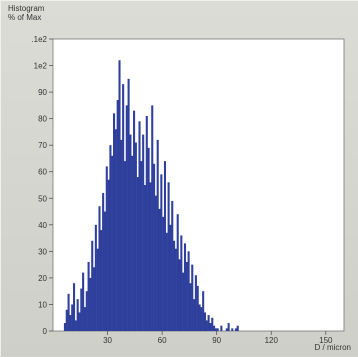  I want to click on y-tick-label: 40, so click(42, 225).